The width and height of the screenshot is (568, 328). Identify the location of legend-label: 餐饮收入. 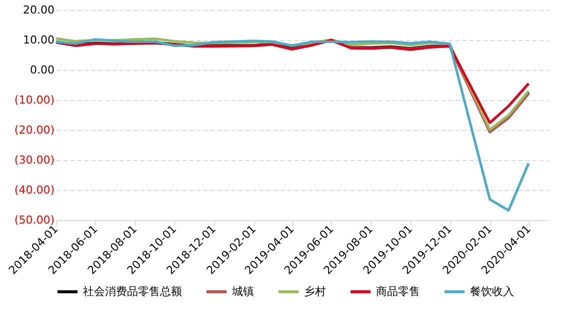
(492, 291).